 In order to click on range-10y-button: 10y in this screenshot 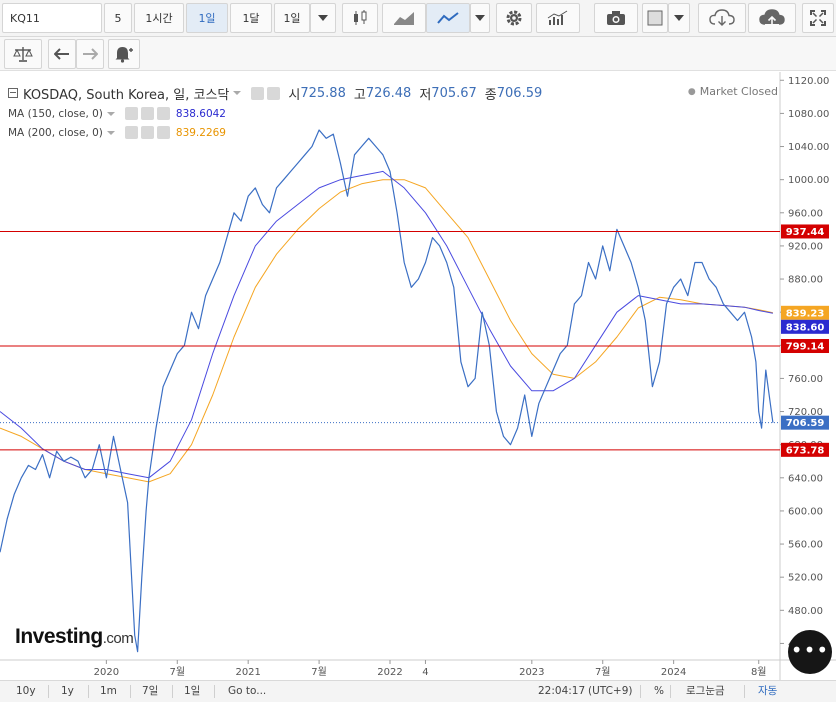, I will do `click(26, 691)`.